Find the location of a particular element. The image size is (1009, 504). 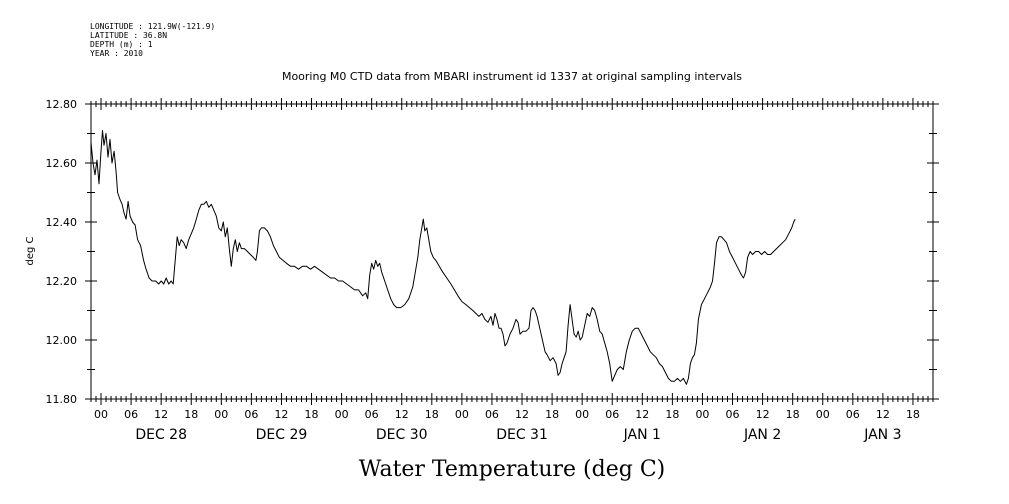

y-tick-label: 12.80 is located at coordinates (62, 104).